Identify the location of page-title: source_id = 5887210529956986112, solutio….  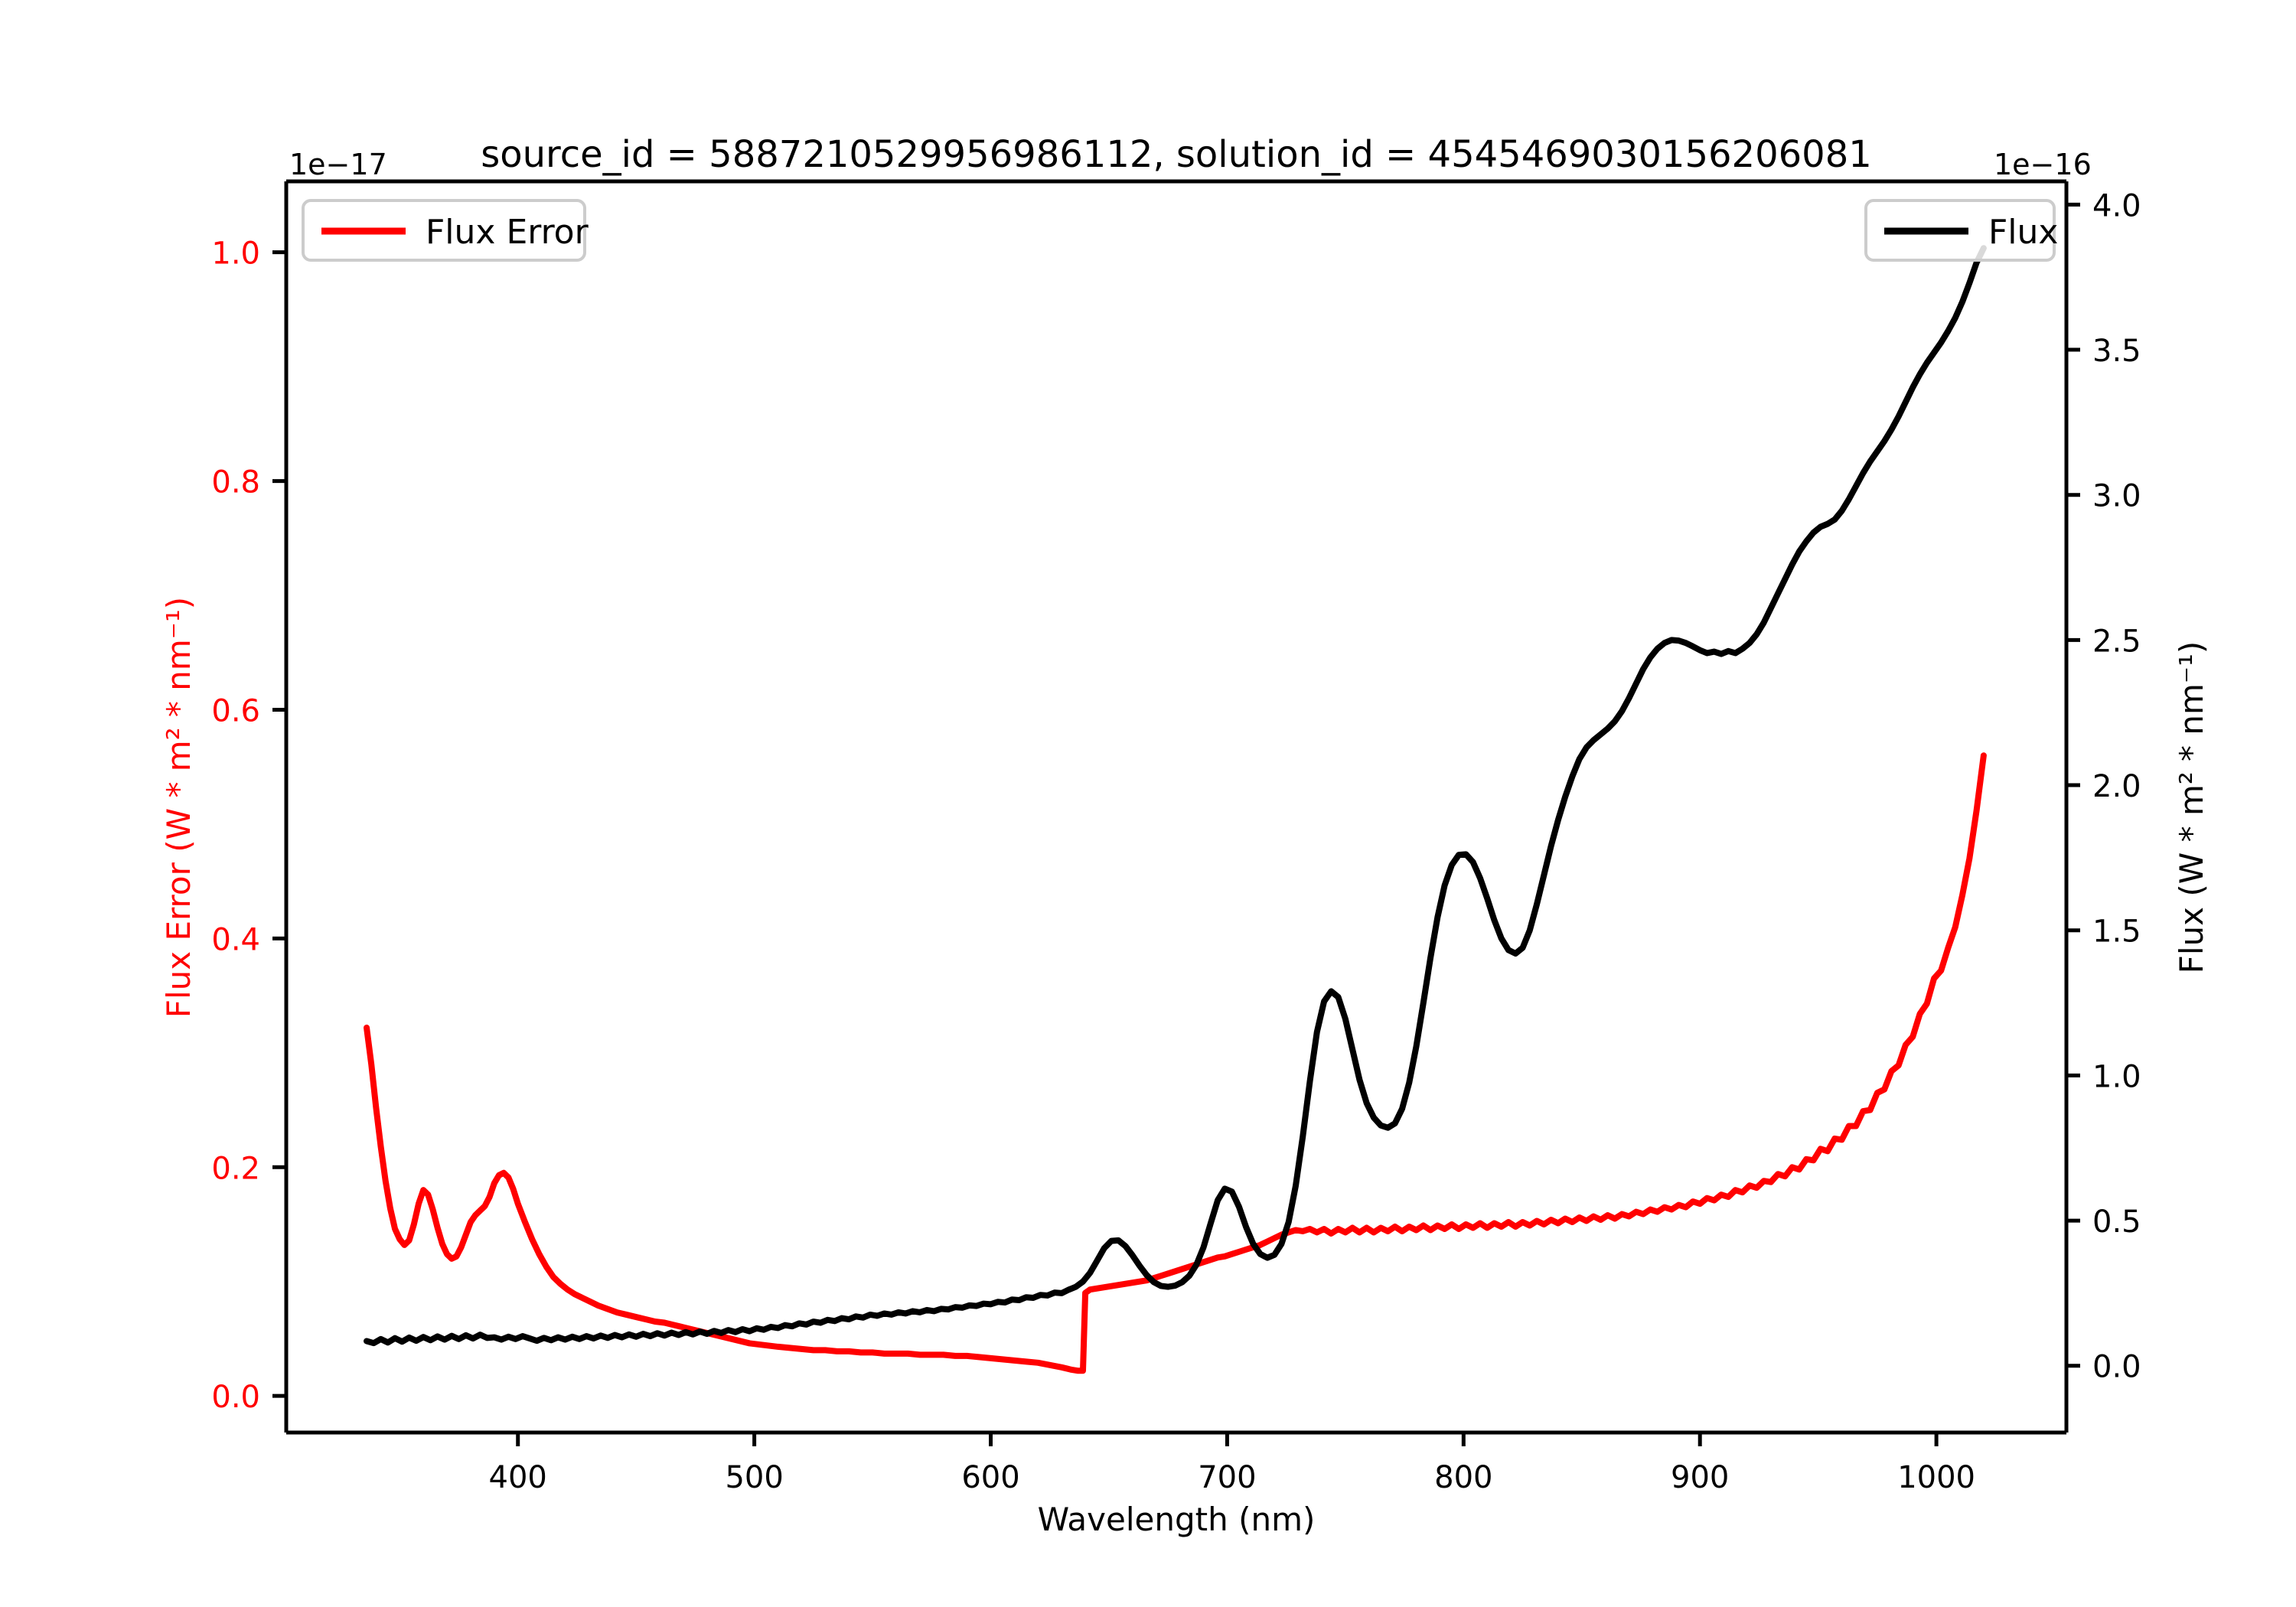
(1176, 154).